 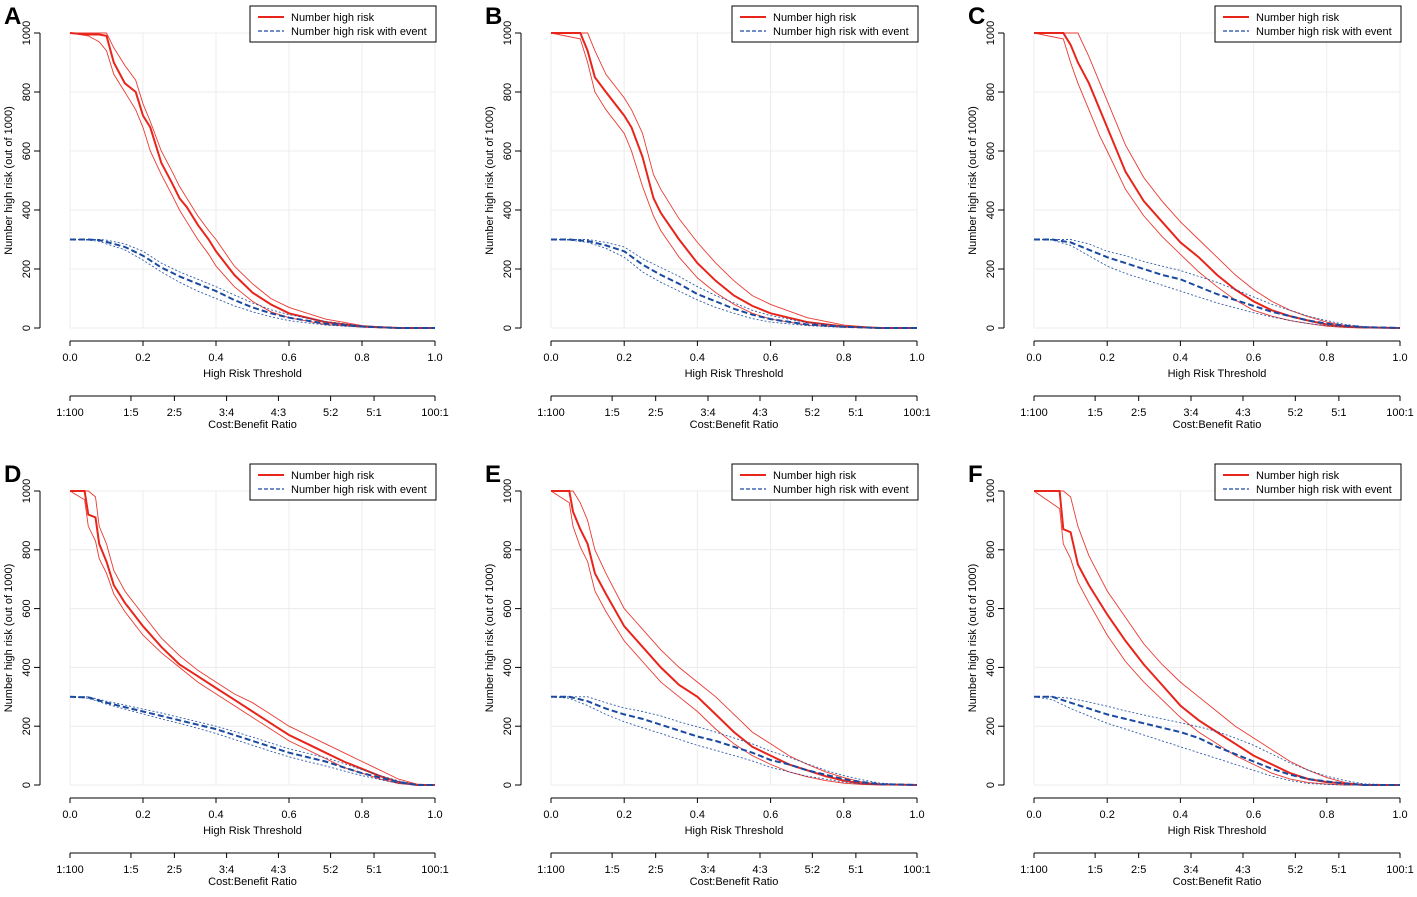 I want to click on number-high-risk-event-line, so click(x=252, y=283).